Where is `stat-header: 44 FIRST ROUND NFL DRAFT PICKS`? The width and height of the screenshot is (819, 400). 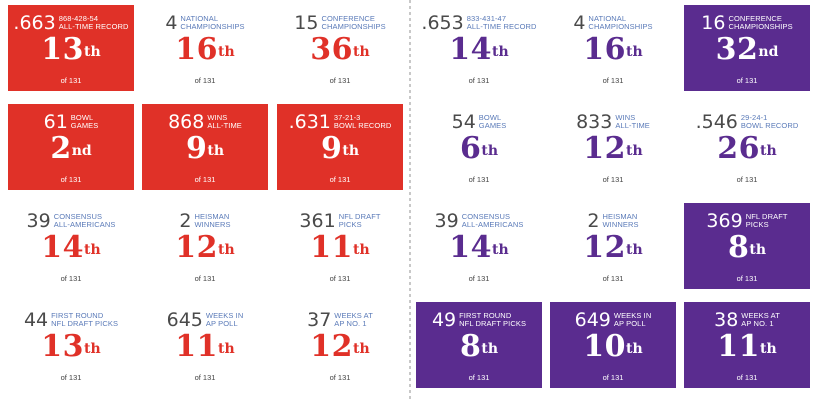
stat-header: 44 FIRST ROUND NFL DRAFT PICKS is located at coordinates (71, 320).